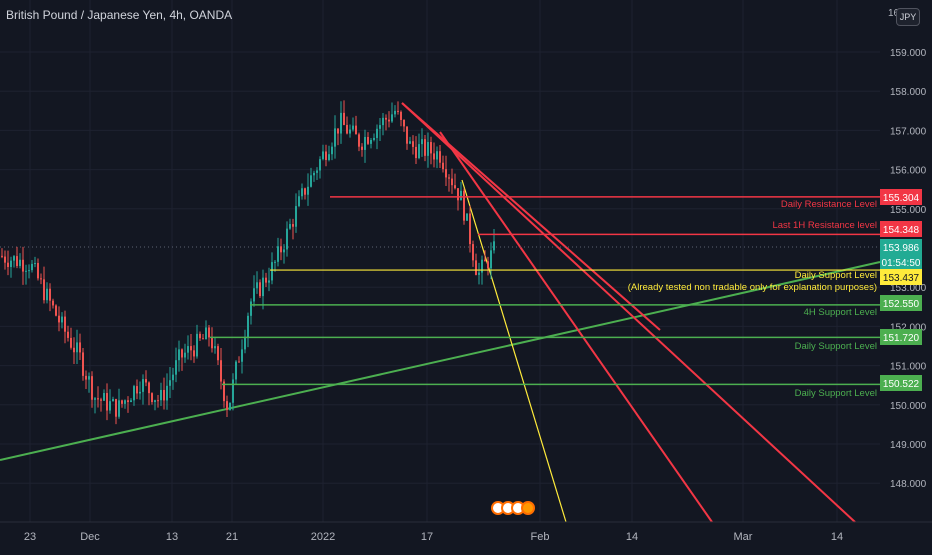 The image size is (932, 555). What do you see at coordinates (908, 327) in the screenshot?
I see `price-tick: 152.000` at bounding box center [908, 327].